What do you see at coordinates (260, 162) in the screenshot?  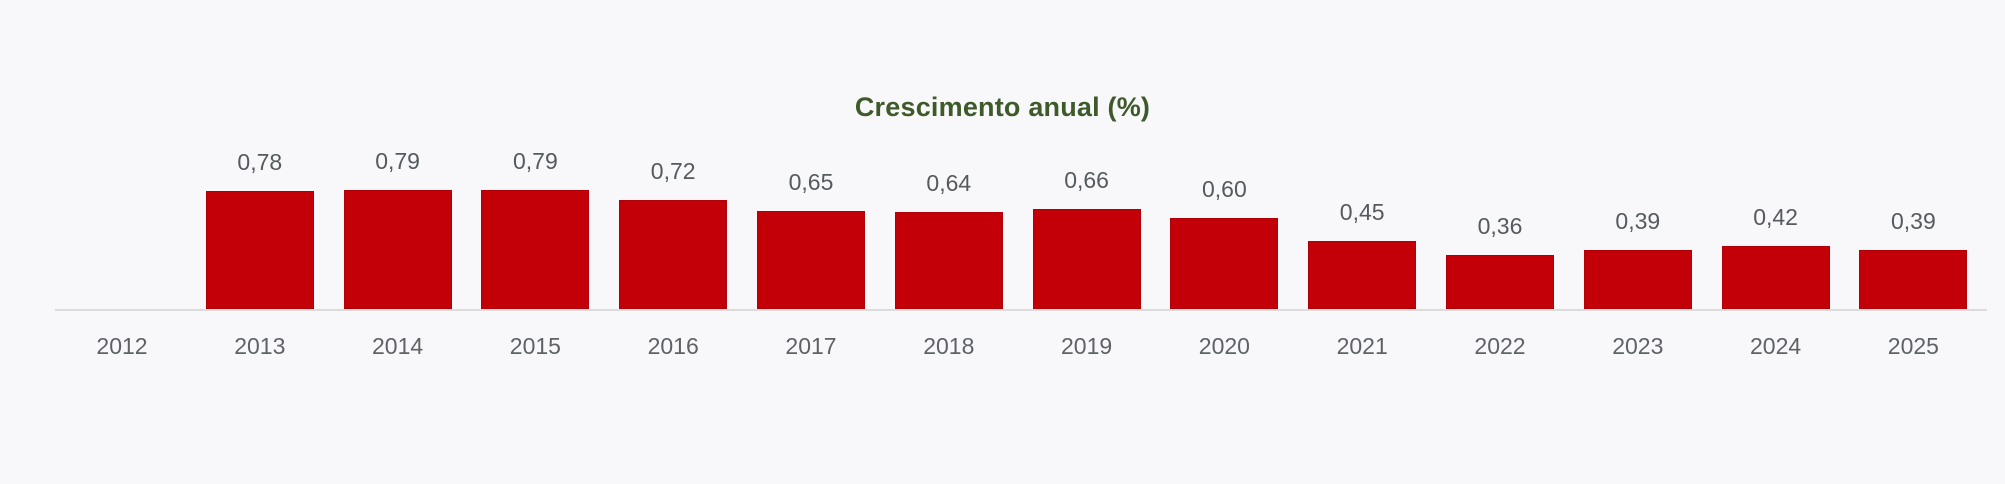 I see `value-label-2013: 0,78` at bounding box center [260, 162].